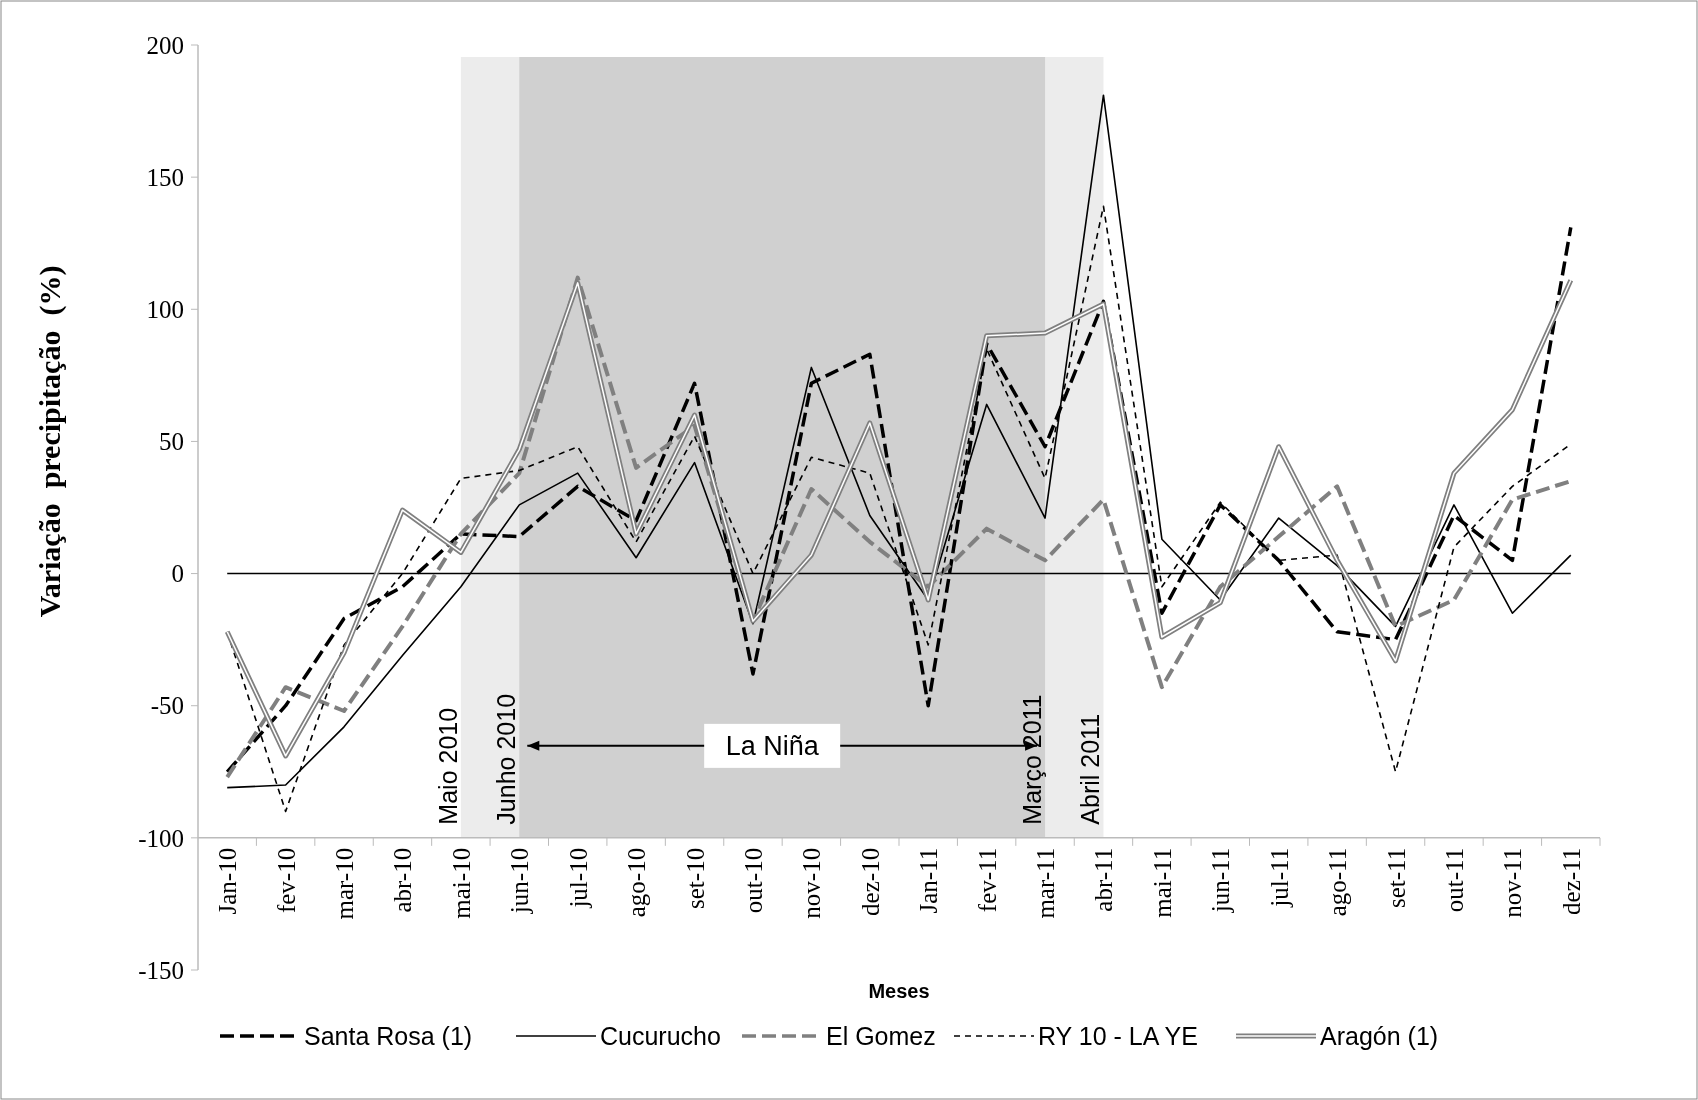 This screenshot has width=1698, height=1100. I want to click on x-tick-label: Jan-11, so click(929, 880).